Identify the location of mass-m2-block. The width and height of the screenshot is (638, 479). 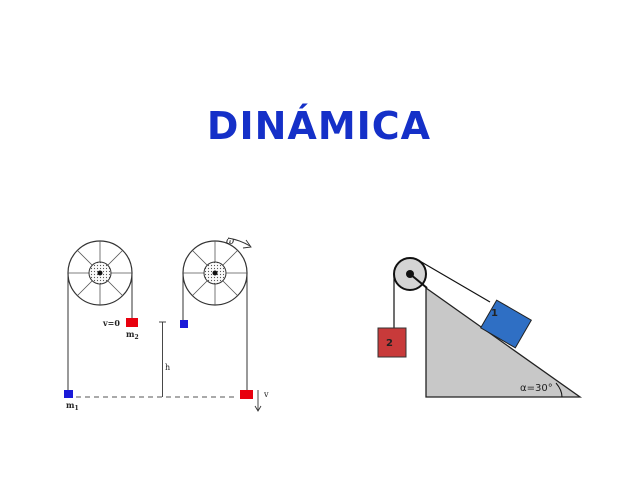
(132, 322).